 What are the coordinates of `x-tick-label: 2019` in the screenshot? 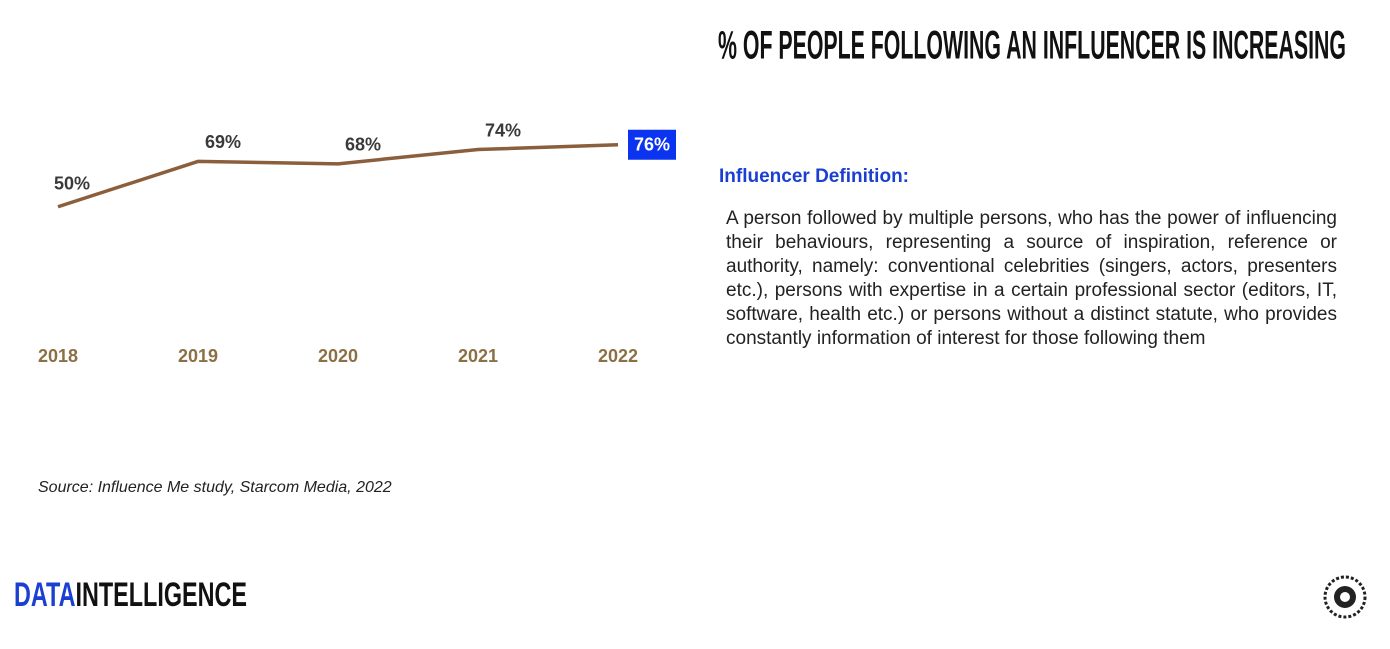 It's located at (198, 356).